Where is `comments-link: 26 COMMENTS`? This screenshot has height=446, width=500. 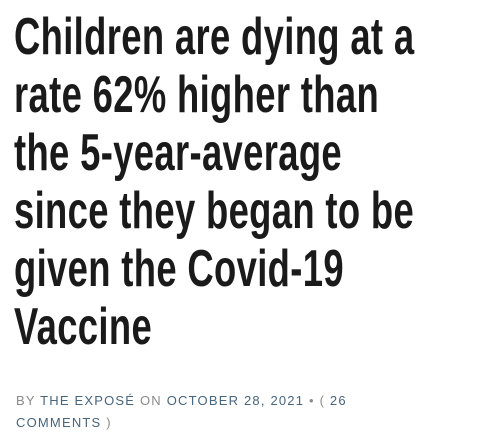 comments-link: 26 COMMENTS is located at coordinates (181, 411).